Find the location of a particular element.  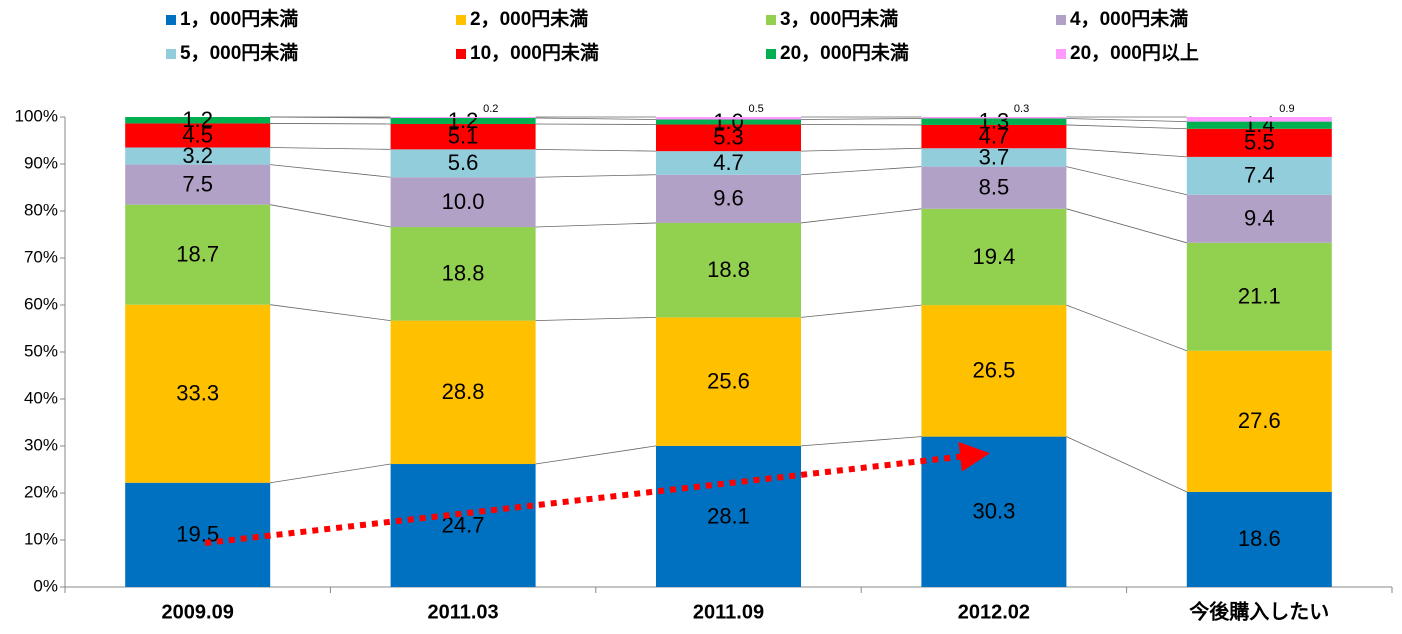

data-label: 33.3 is located at coordinates (197, 393).